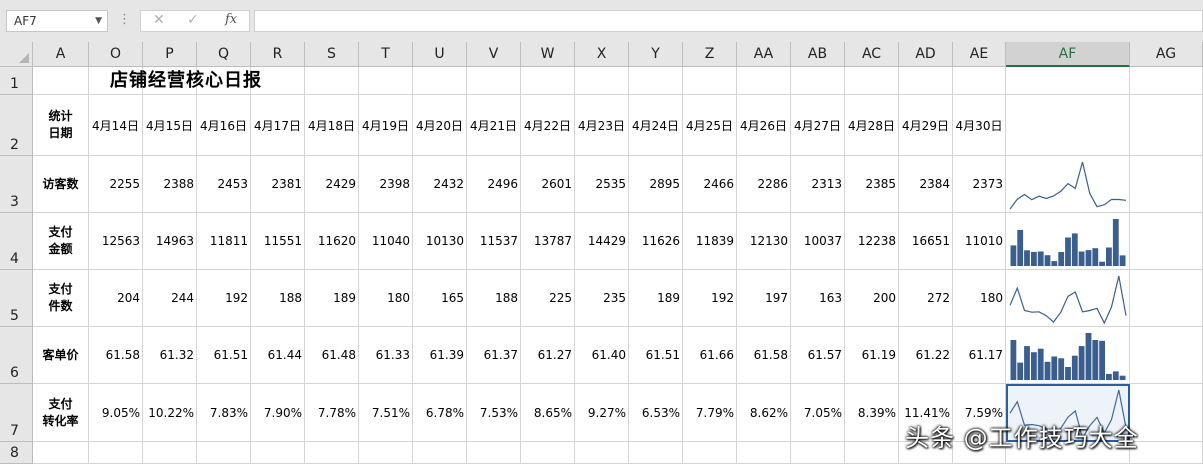 The height and width of the screenshot is (464, 1203). Describe the element at coordinates (224, 184) in the screenshot. I see `value-cell: 2453` at that location.